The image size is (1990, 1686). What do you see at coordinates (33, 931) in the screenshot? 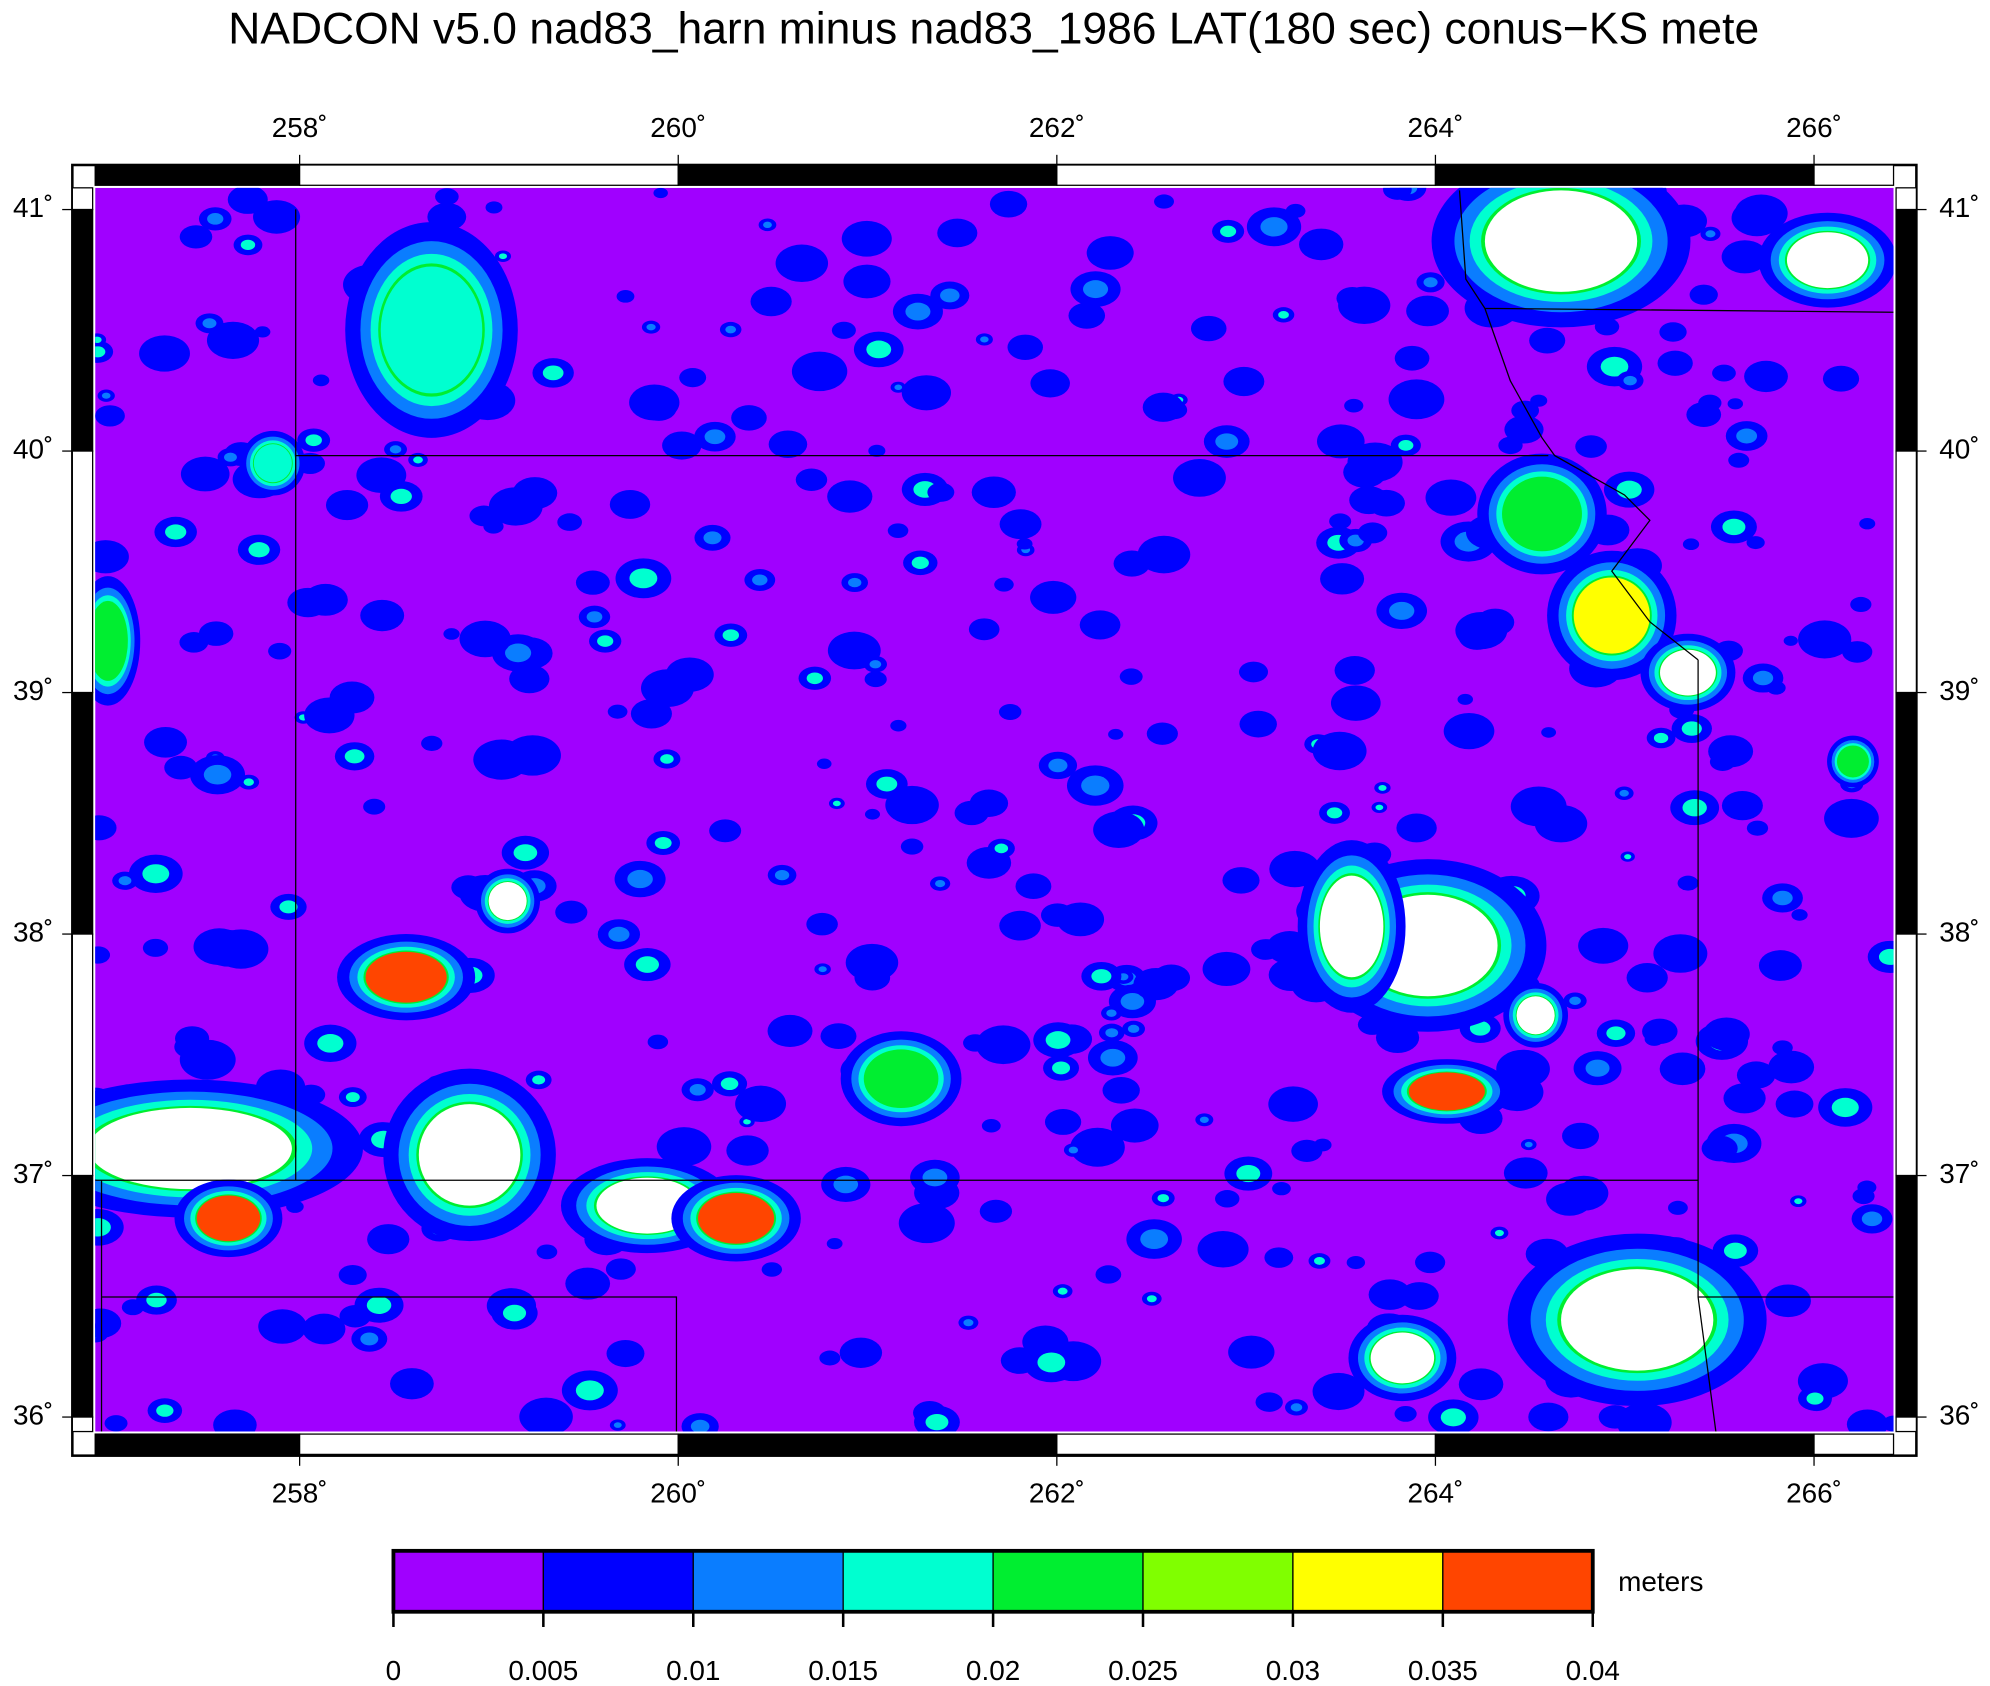
I see `y-tick-label: 38˚` at bounding box center [33, 931].